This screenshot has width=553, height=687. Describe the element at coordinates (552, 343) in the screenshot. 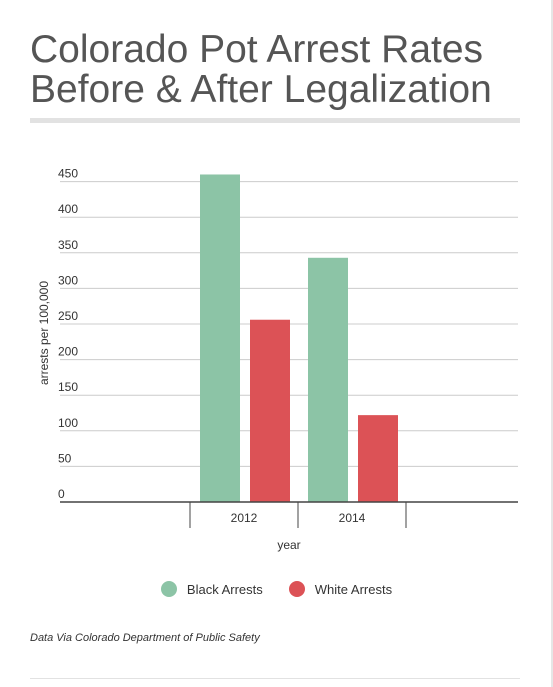

I see `frame-edge` at that location.